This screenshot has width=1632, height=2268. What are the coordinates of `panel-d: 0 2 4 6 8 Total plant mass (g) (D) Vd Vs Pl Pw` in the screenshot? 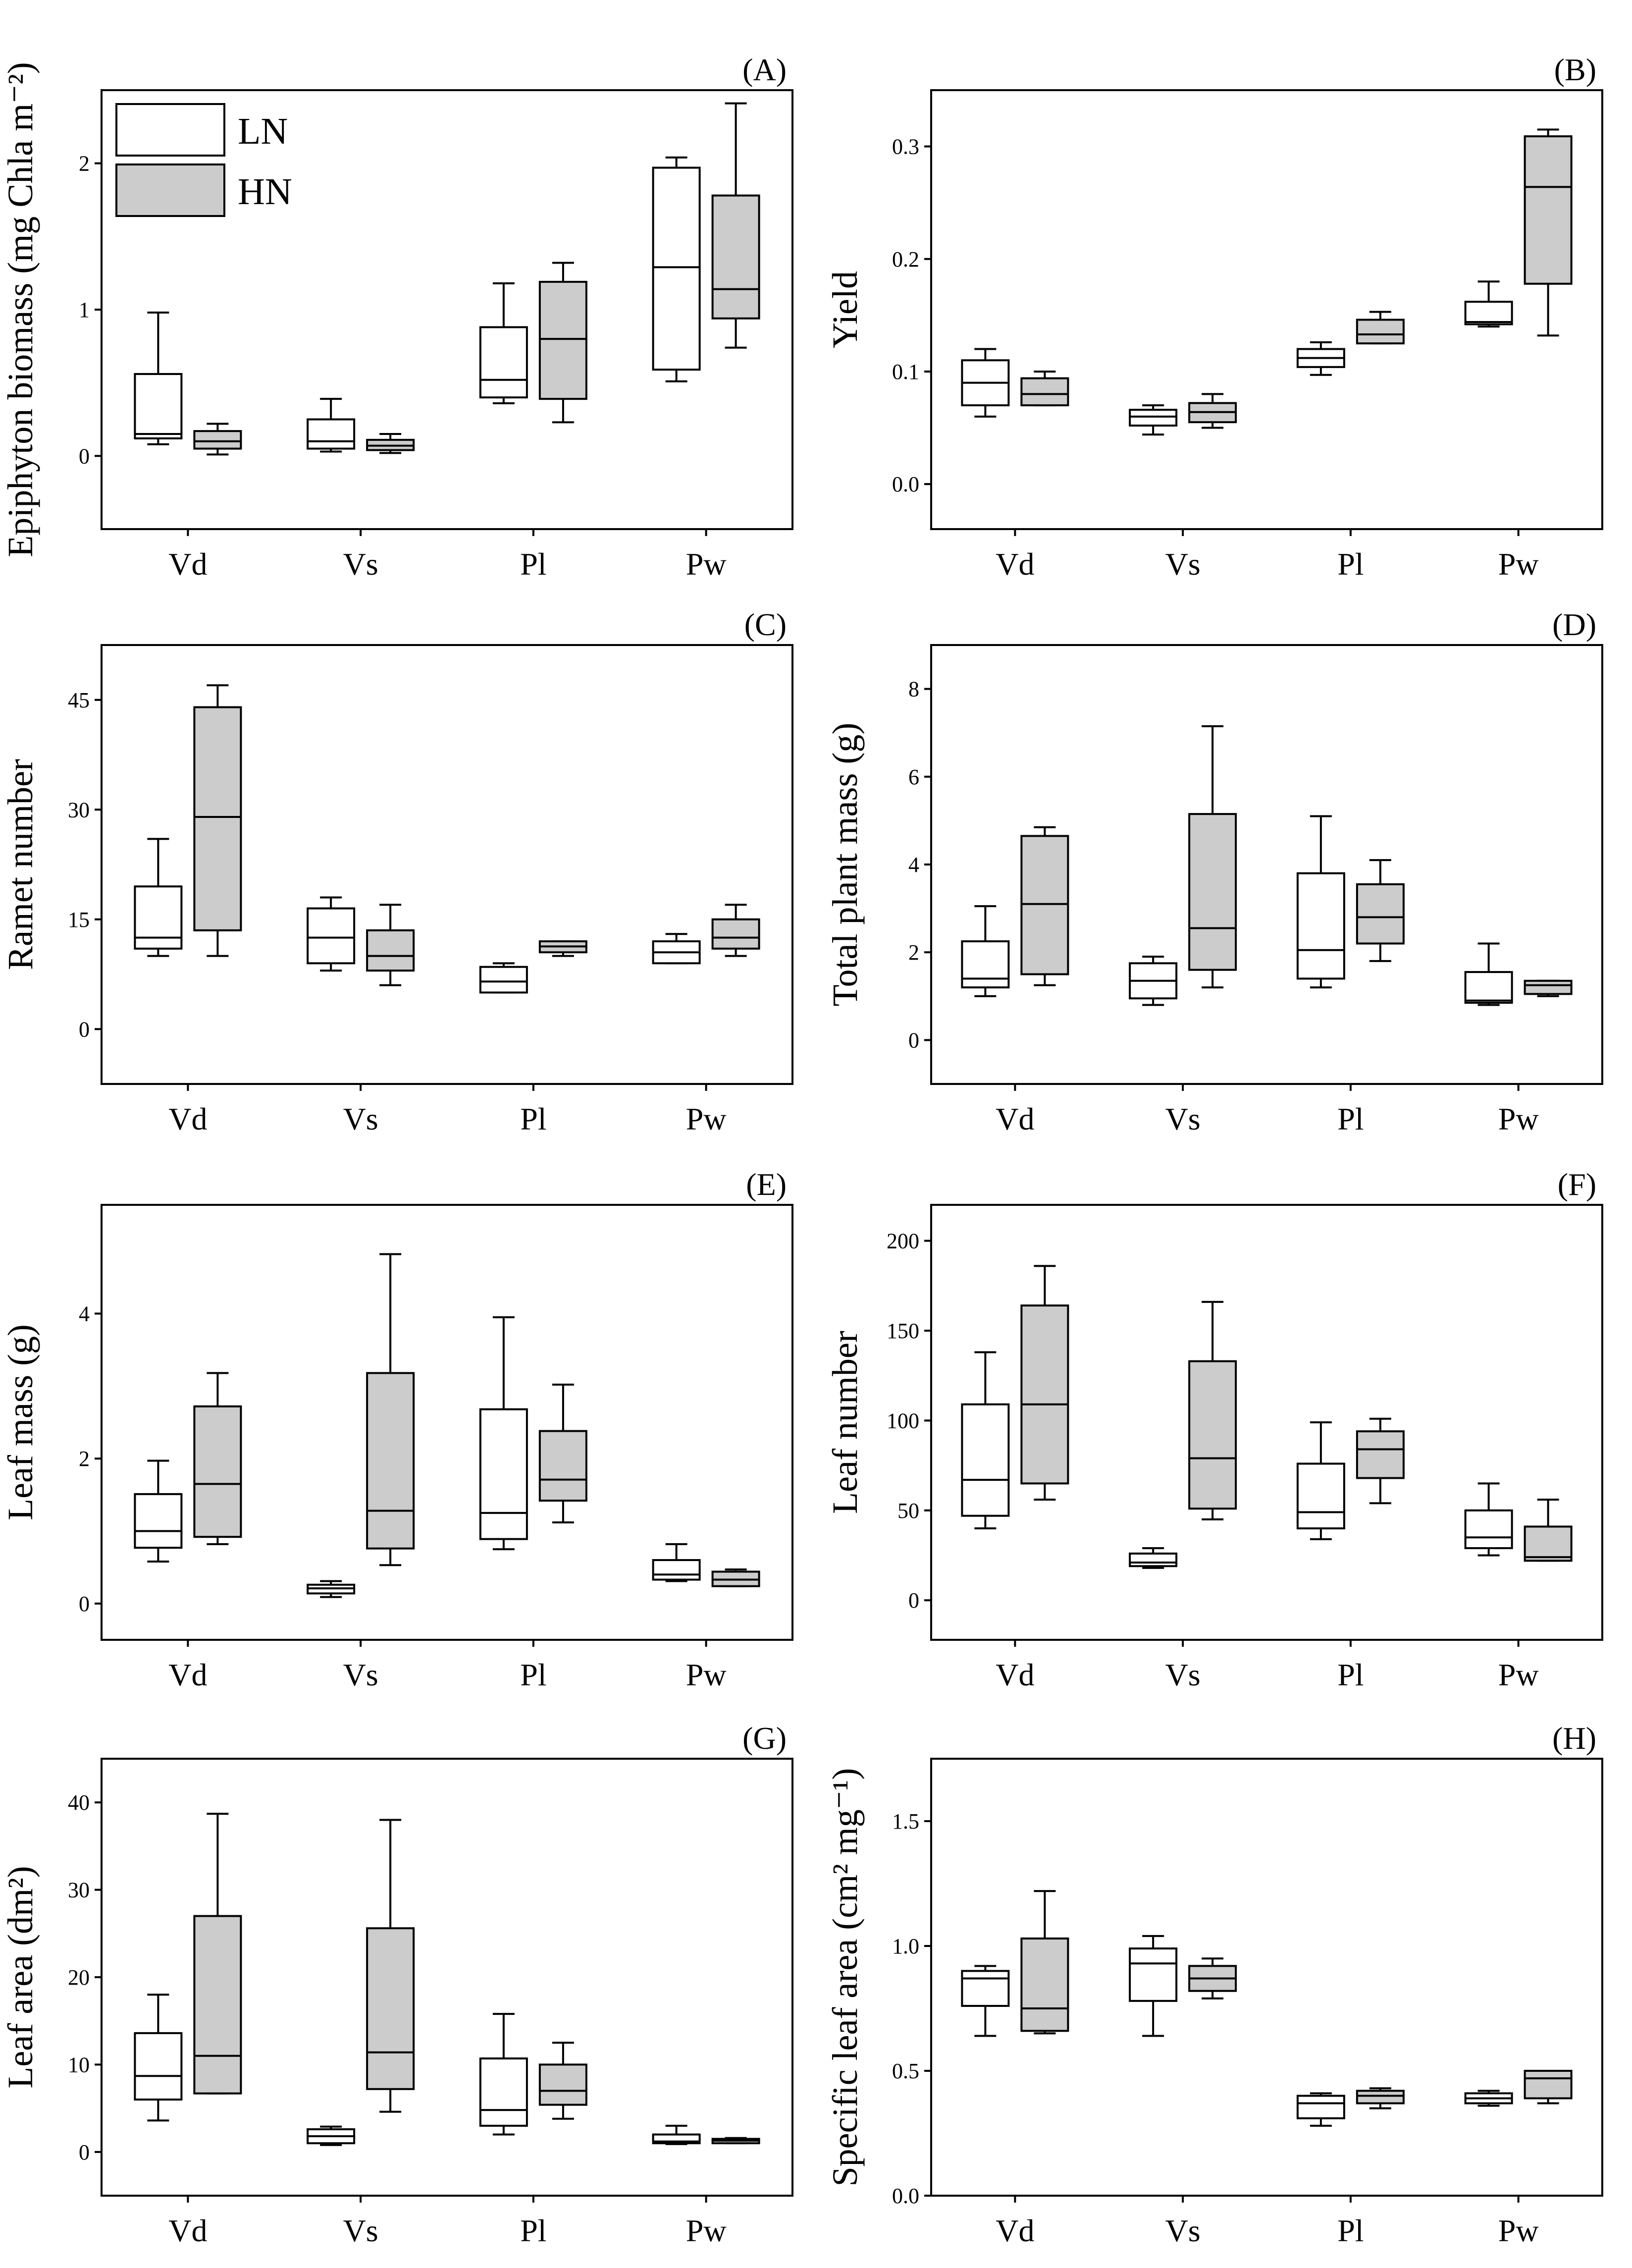 It's located at (1214, 872).